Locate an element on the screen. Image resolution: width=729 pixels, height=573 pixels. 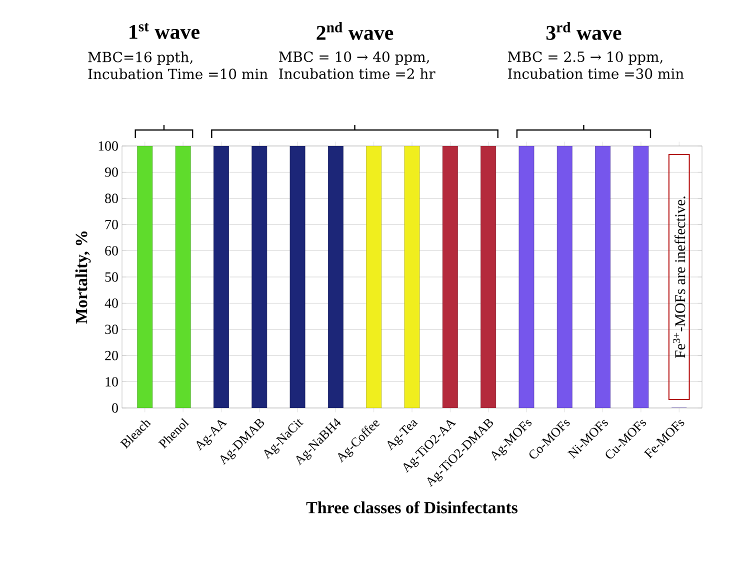
y-tick-label: 40 is located at coordinates (111, 303).